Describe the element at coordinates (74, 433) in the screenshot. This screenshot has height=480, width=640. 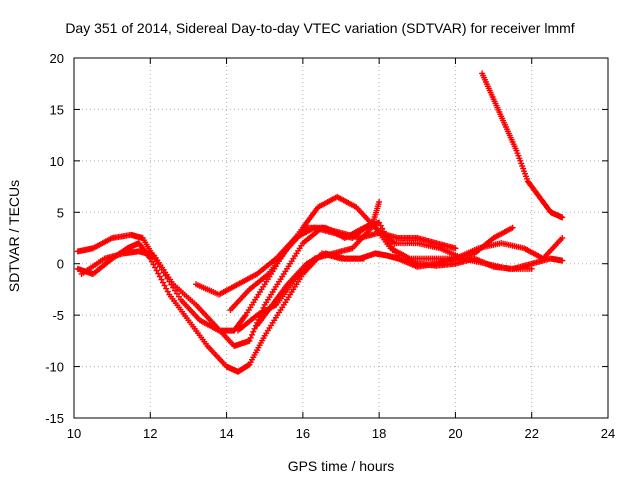
I see `x-tick-label: 10` at that location.